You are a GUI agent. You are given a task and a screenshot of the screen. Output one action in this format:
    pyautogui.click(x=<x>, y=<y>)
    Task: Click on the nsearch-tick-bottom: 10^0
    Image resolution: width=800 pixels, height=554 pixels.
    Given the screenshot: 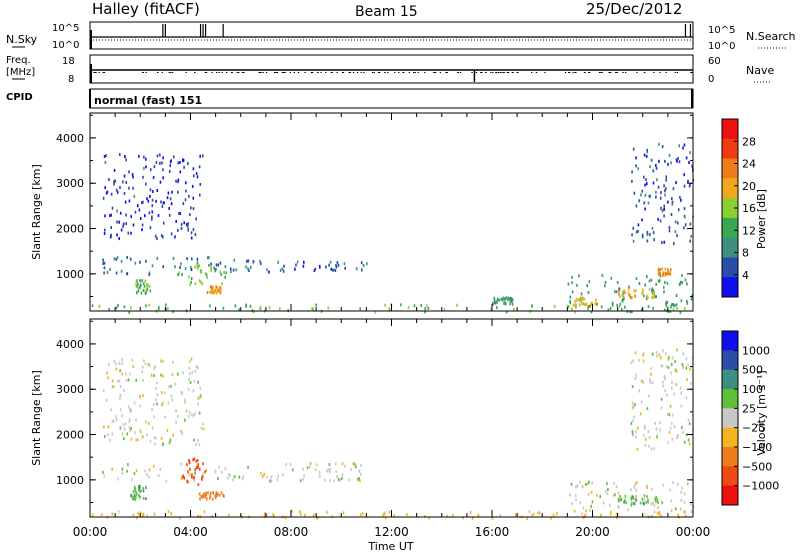 What is the action you would take?
    pyautogui.click(x=721, y=46)
    